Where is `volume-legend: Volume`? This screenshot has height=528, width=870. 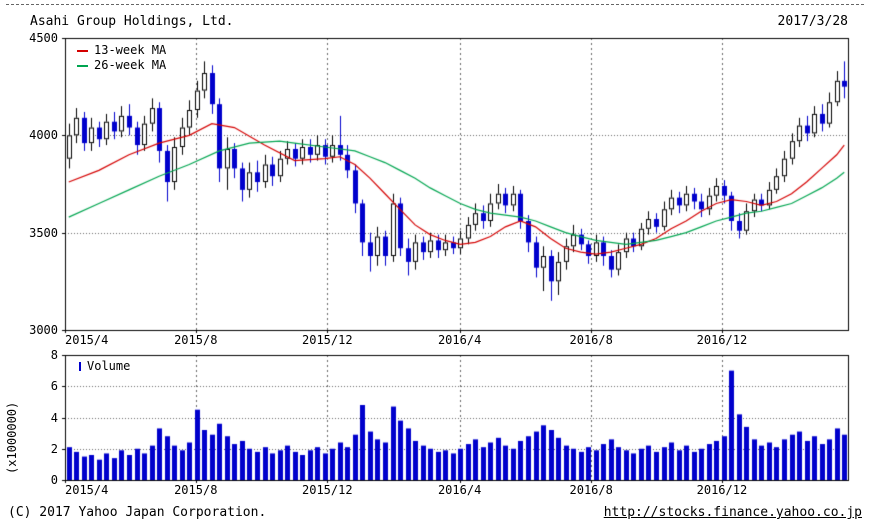 volume-legend: Volume is located at coordinates (104, 366).